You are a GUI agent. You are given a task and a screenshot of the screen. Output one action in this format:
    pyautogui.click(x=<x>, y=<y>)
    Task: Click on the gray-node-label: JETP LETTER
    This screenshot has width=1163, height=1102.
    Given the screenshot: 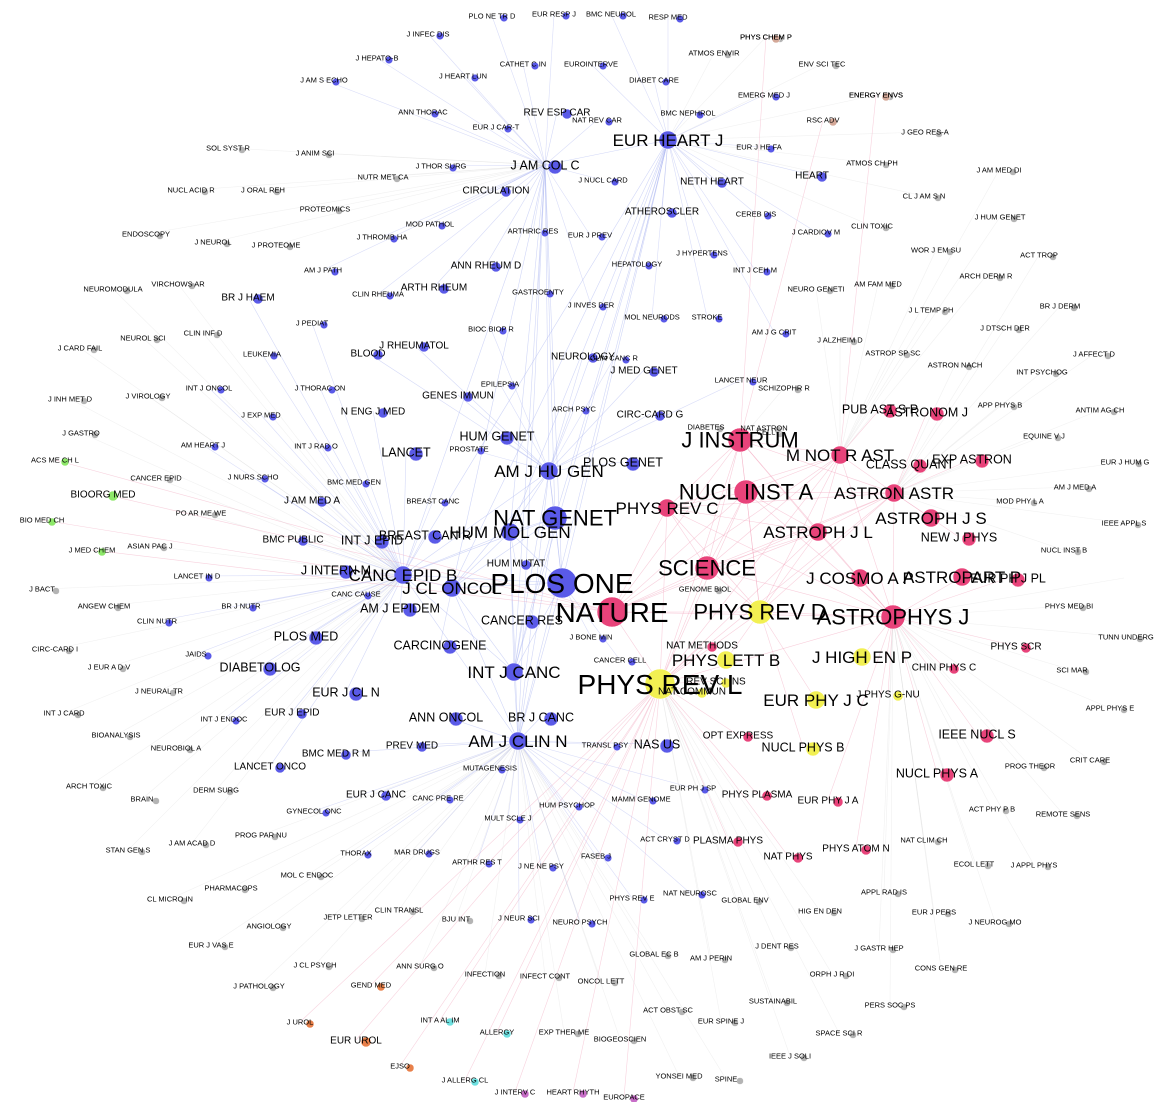 What is the action you would take?
    pyautogui.click(x=348, y=917)
    